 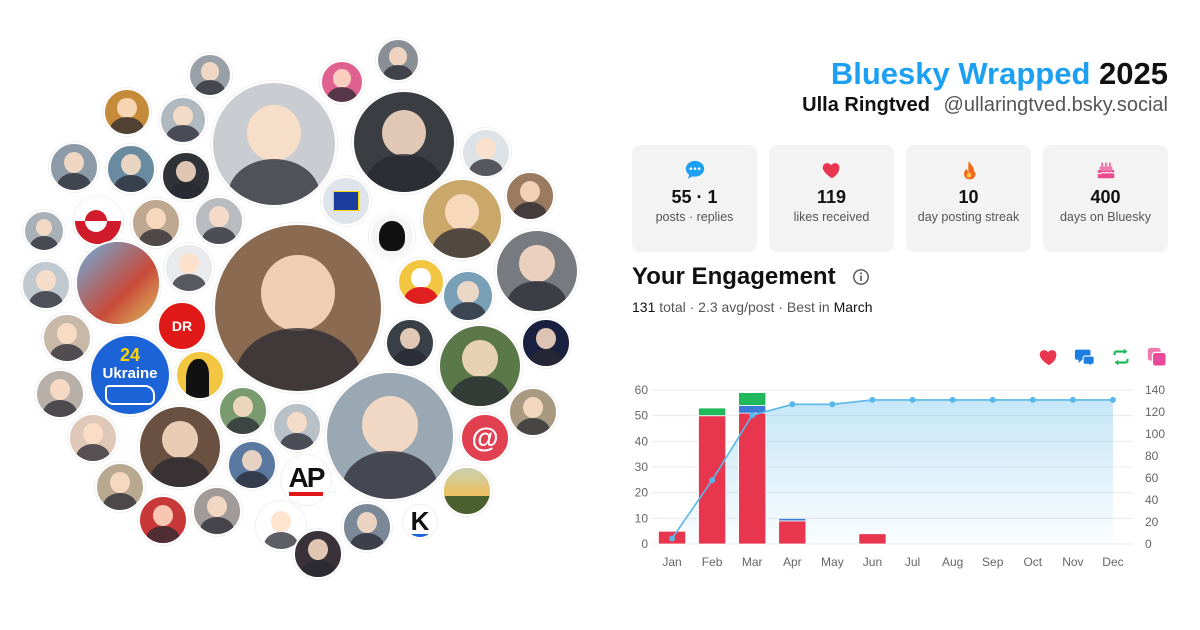 What do you see at coordinates (892, 469) in the screenshot?
I see `cumulative-line` at bounding box center [892, 469].